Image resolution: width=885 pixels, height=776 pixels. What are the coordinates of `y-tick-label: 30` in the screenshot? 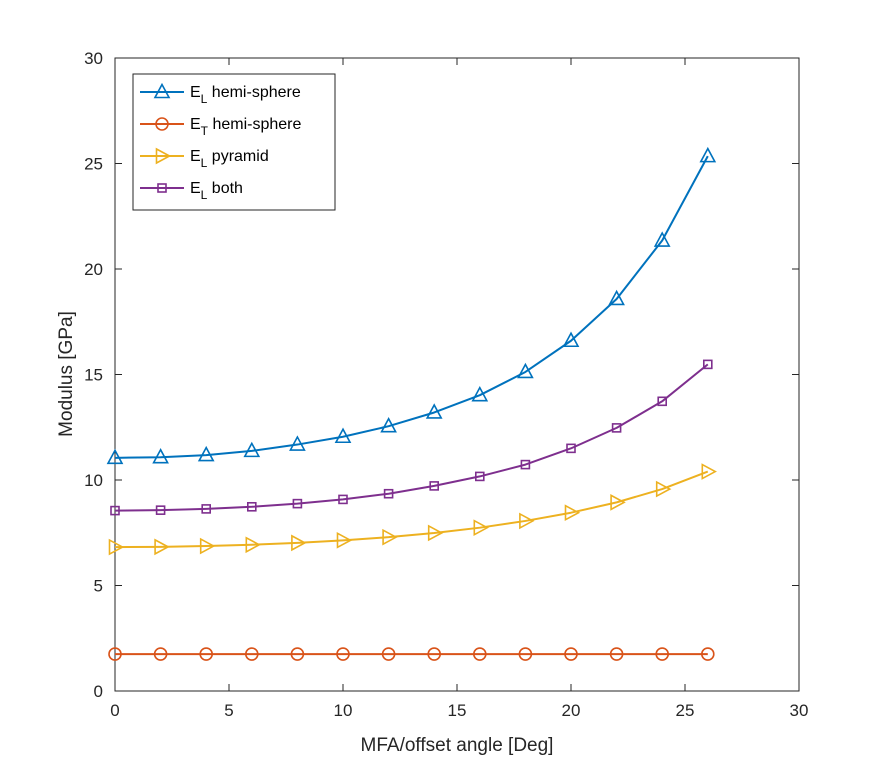 It's located at (93, 58).